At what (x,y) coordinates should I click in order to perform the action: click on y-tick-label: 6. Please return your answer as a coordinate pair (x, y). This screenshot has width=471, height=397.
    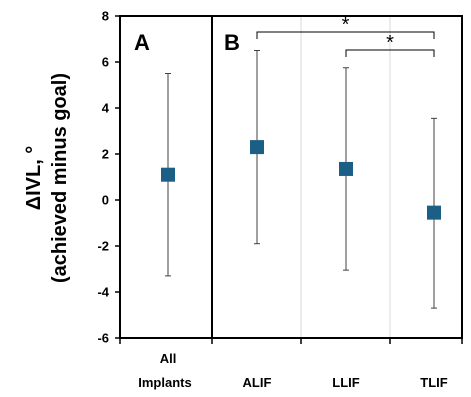
    Looking at the image, I should click on (105, 62).